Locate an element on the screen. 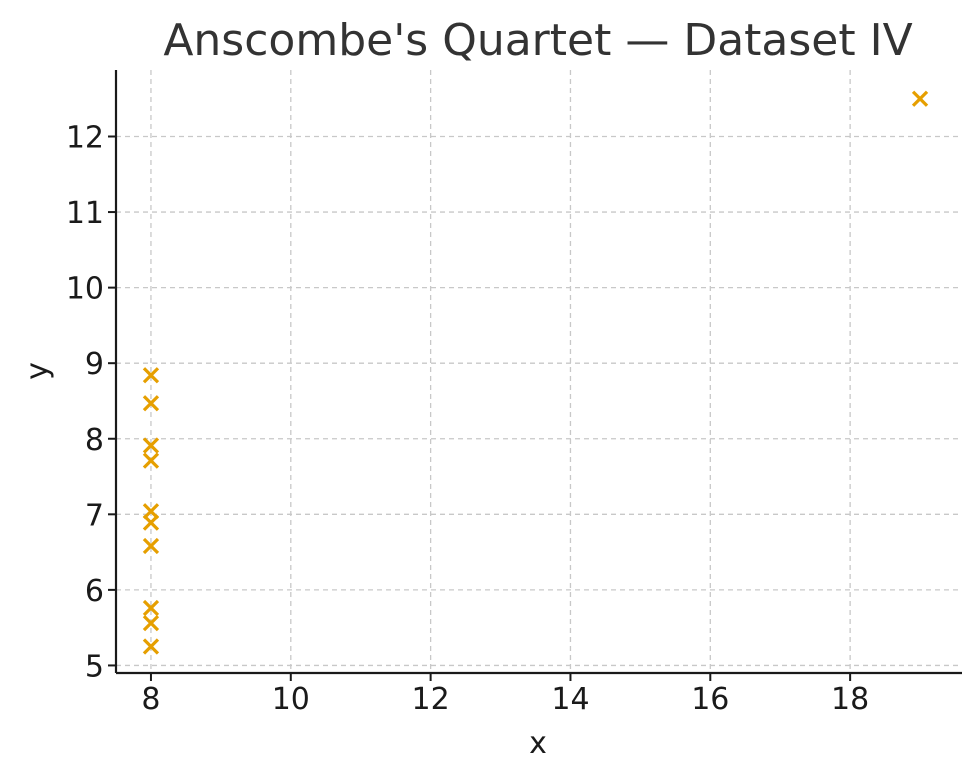 The width and height of the screenshot is (979, 780). y-axis-label: y is located at coordinates (37, 371).